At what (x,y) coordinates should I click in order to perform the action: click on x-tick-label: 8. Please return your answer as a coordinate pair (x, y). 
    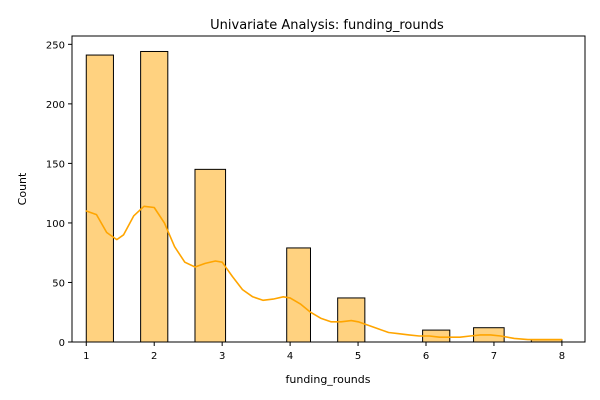
    Looking at the image, I should click on (562, 356).